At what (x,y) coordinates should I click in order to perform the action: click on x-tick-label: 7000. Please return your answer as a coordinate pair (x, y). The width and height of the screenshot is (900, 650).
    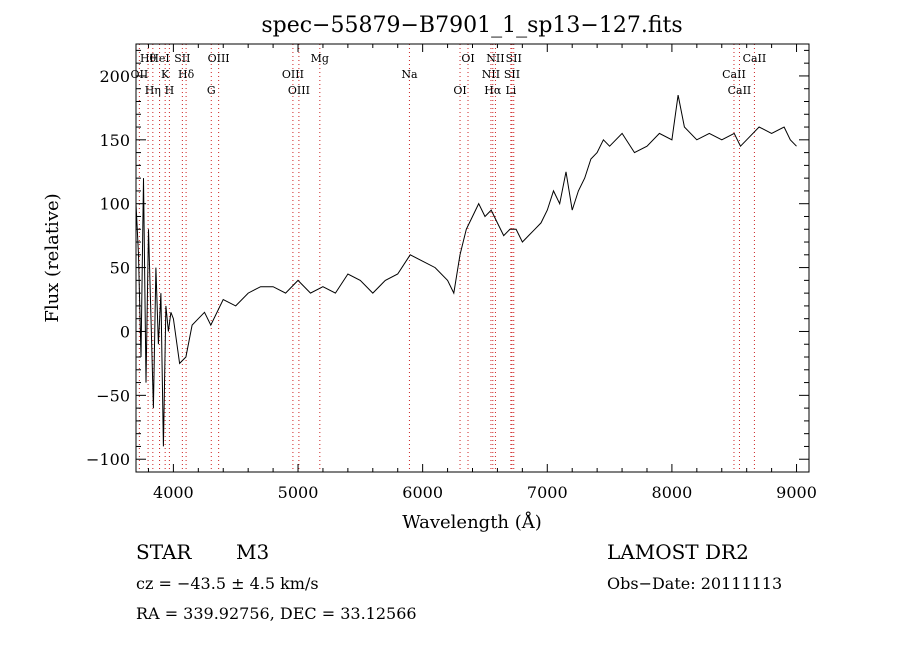
    Looking at the image, I should click on (547, 492).